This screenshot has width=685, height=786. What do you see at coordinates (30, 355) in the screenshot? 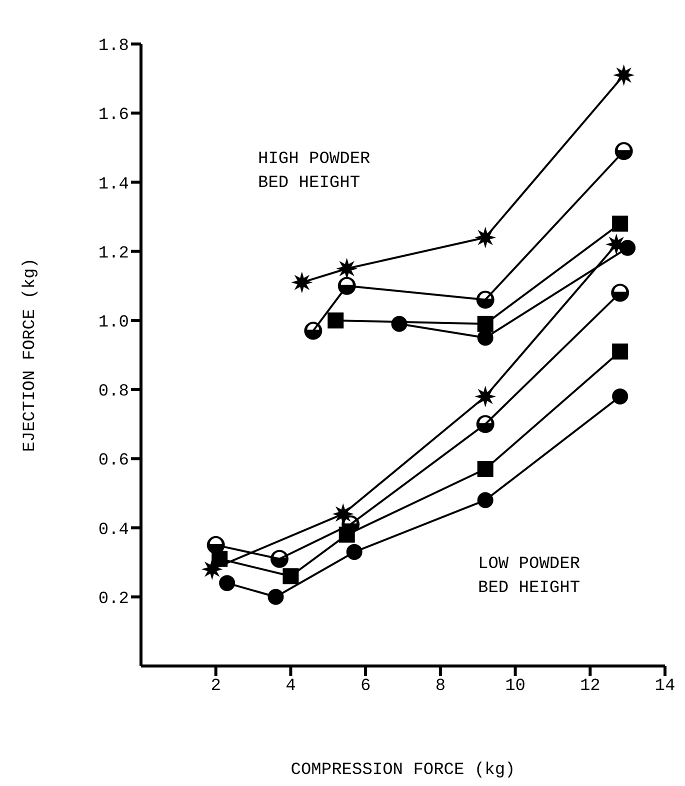
I see `y-axis-title: EJECTION FORCE (kg)` at bounding box center [30, 355].